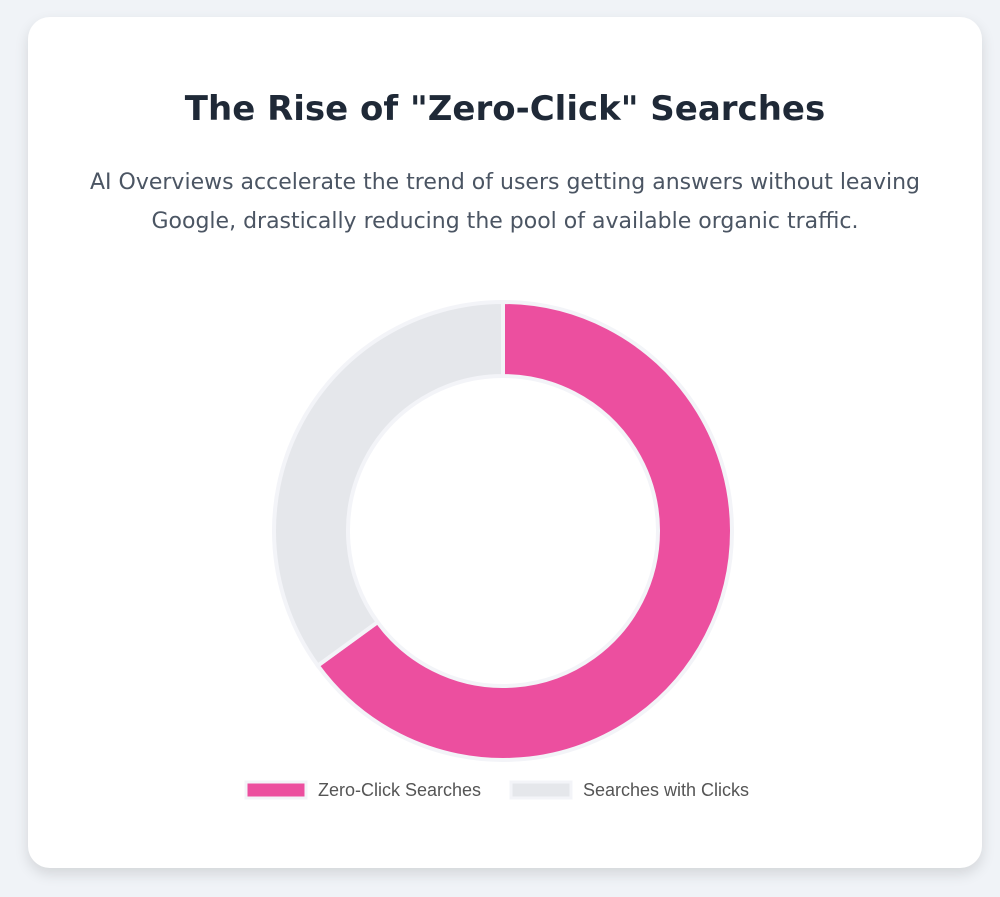 Image resolution: width=1000 pixels, height=897 pixels. What do you see at coordinates (388, 484) in the screenshot?
I see `doughnut-slice` at bounding box center [388, 484].